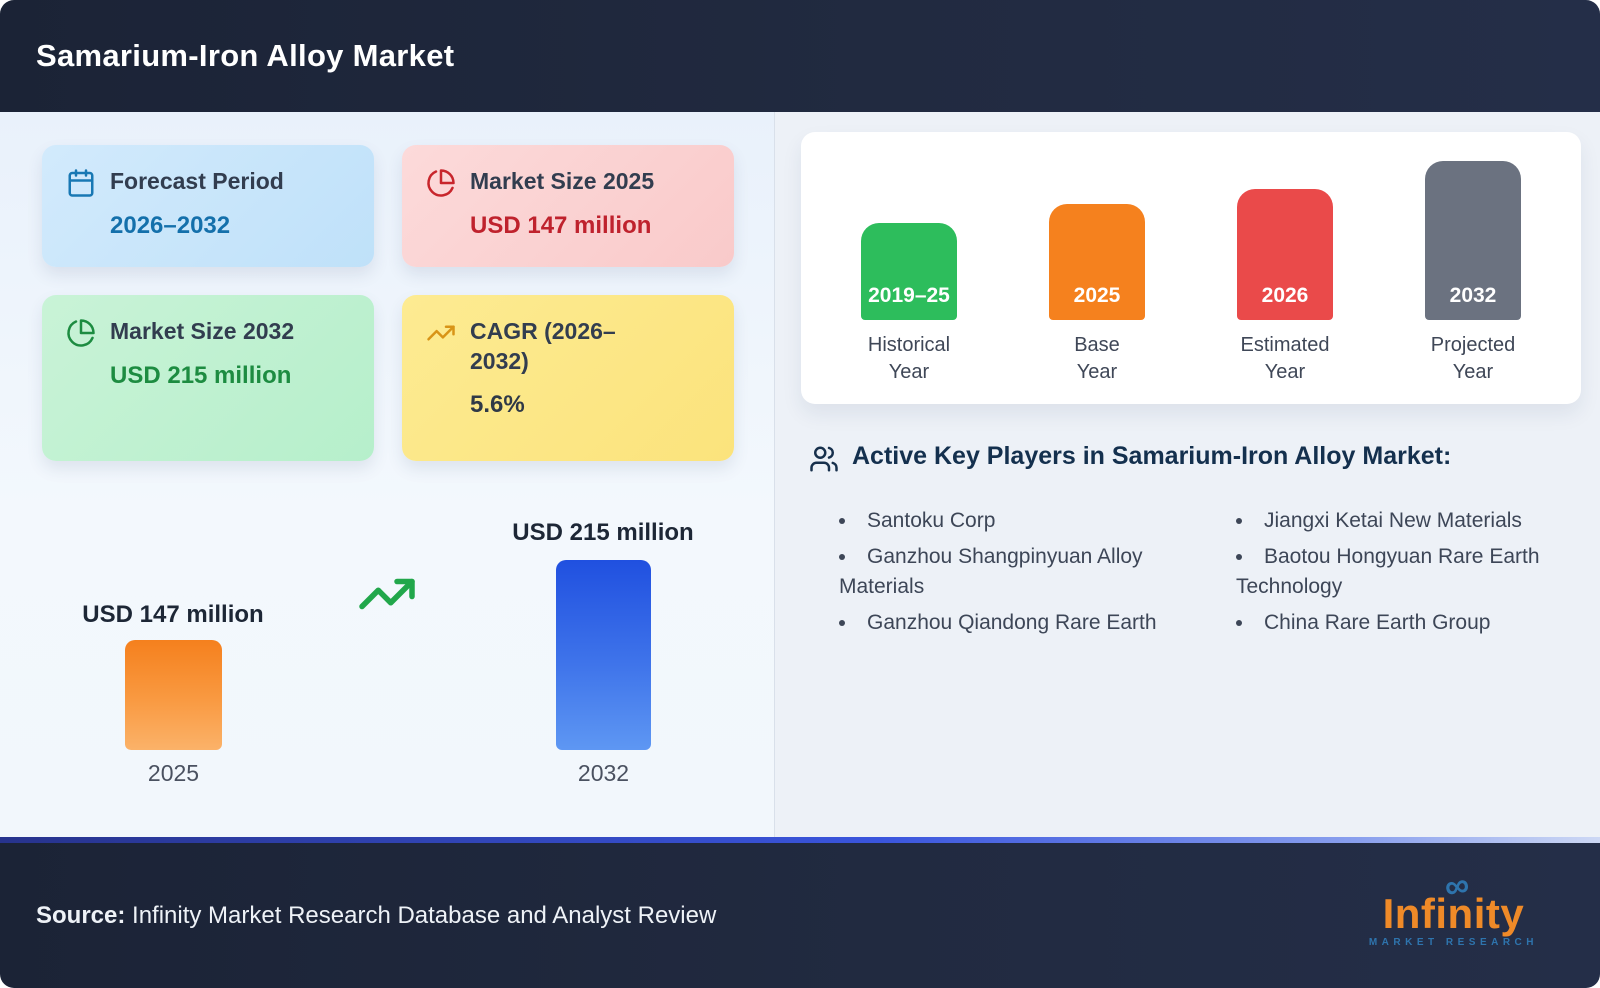  What do you see at coordinates (1097, 358) in the screenshot?
I see `timeline-caption: Base Year` at bounding box center [1097, 358].